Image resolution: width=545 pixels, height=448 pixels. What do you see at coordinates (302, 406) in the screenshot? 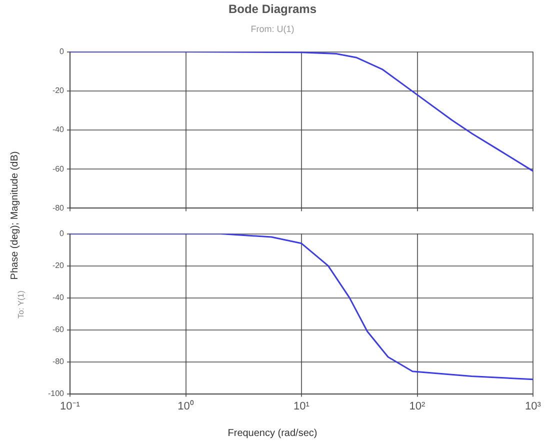
I see `x-tick-label: 10¹` at bounding box center [302, 406].